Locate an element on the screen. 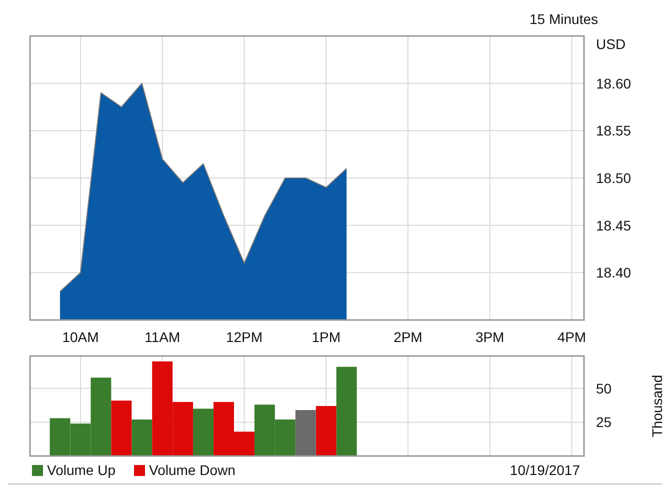 The image size is (670, 487). y-tick-label: 18.55 is located at coordinates (614, 130).